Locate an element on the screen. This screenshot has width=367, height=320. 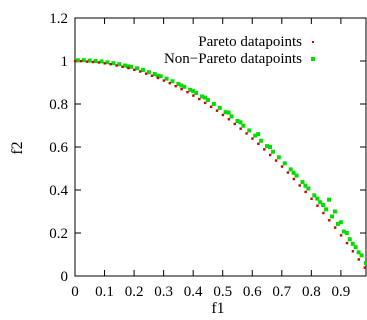
y-tick-label: 0.8 is located at coordinates (58, 105).